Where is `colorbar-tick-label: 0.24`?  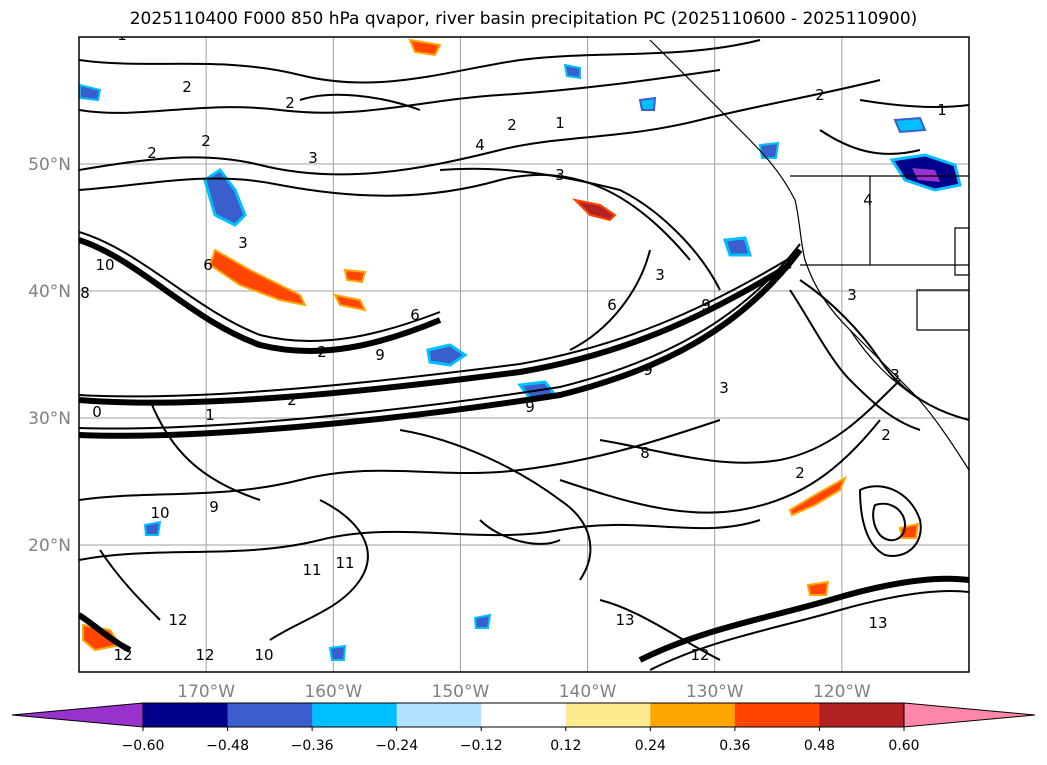 colorbar-tick-label: 0.24 is located at coordinates (650, 746).